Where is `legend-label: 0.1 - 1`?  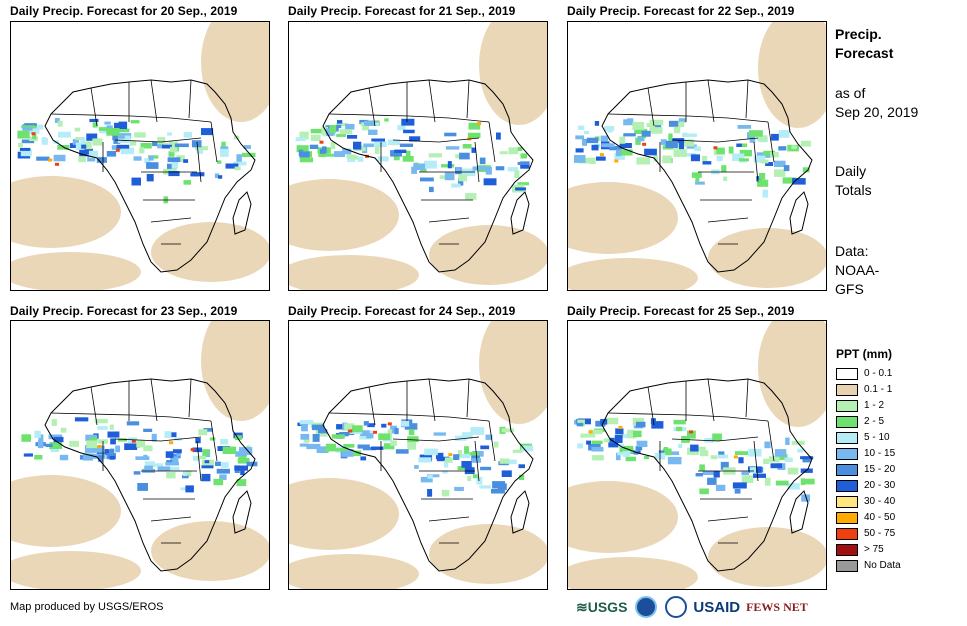
legend-label: 0.1 - 1 is located at coordinates (878, 389).